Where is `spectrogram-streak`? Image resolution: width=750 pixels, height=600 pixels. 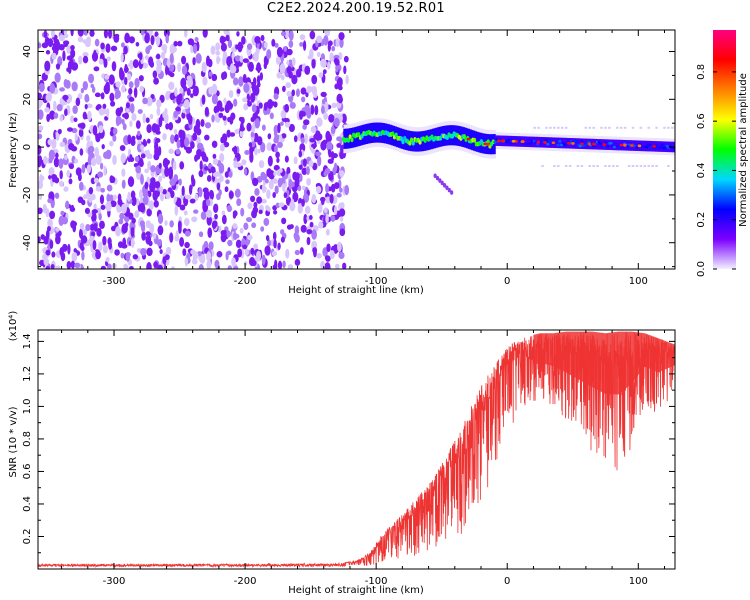
spectrogram-streak is located at coordinates (435, 176).